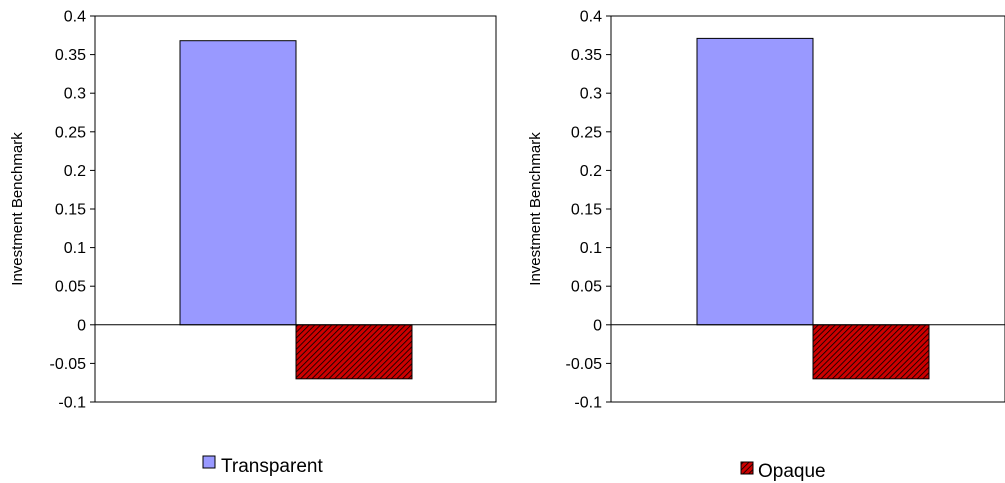 Image resolution: width=1005 pixels, height=483 pixels. Describe the element at coordinates (272, 466) in the screenshot. I see `legend-label-transparent: Transparent` at that location.